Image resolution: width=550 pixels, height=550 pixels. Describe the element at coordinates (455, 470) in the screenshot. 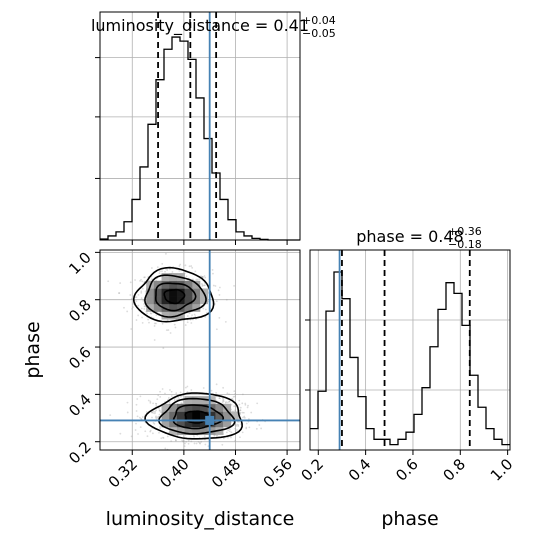

I see `x-tick-label: 0.8` at that location.